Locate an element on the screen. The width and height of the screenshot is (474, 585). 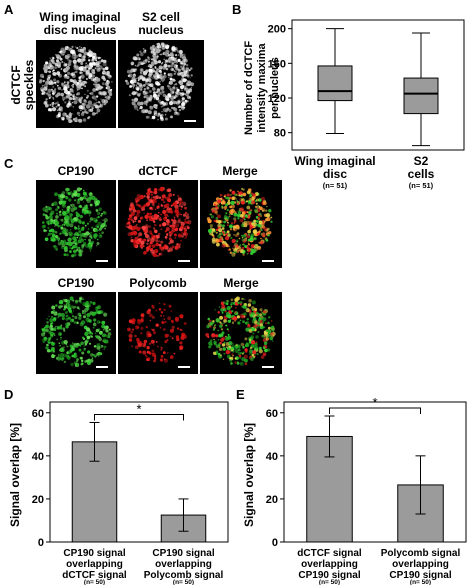
c2-cp190-image is located at coordinates (76, 333).